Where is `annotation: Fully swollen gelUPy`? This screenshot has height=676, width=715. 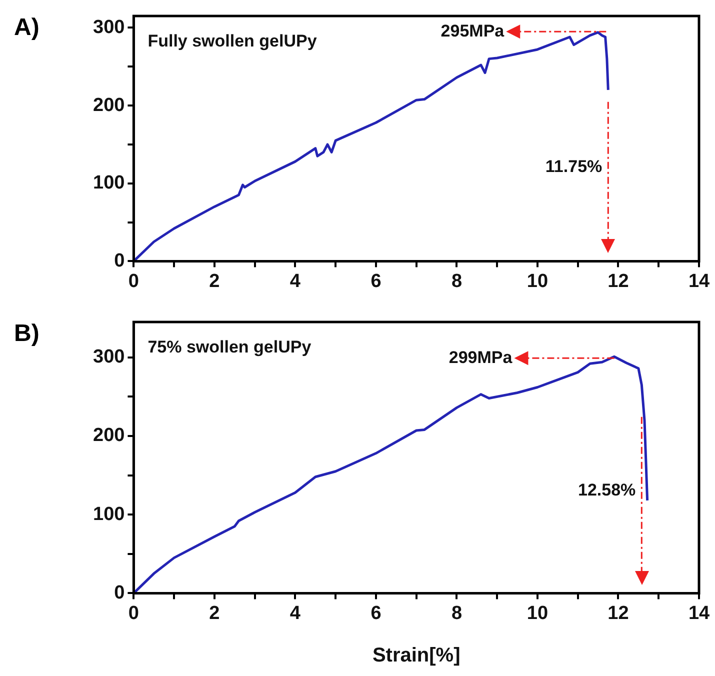
annotation: Fully swollen gelUPy is located at coordinates (233, 41).